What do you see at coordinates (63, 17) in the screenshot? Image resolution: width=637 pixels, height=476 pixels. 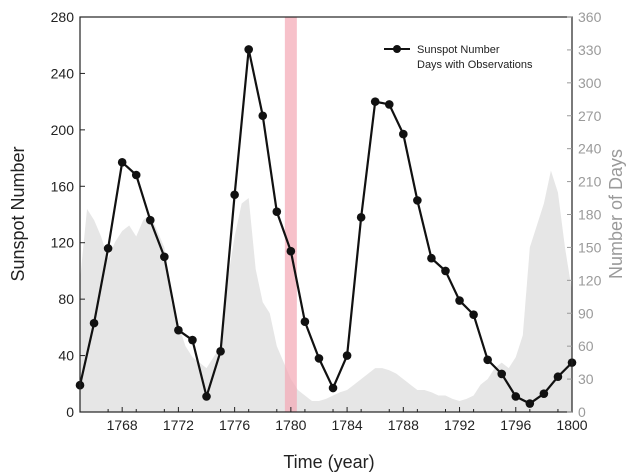 I see `y-tick-label-280: 280` at bounding box center [63, 17].